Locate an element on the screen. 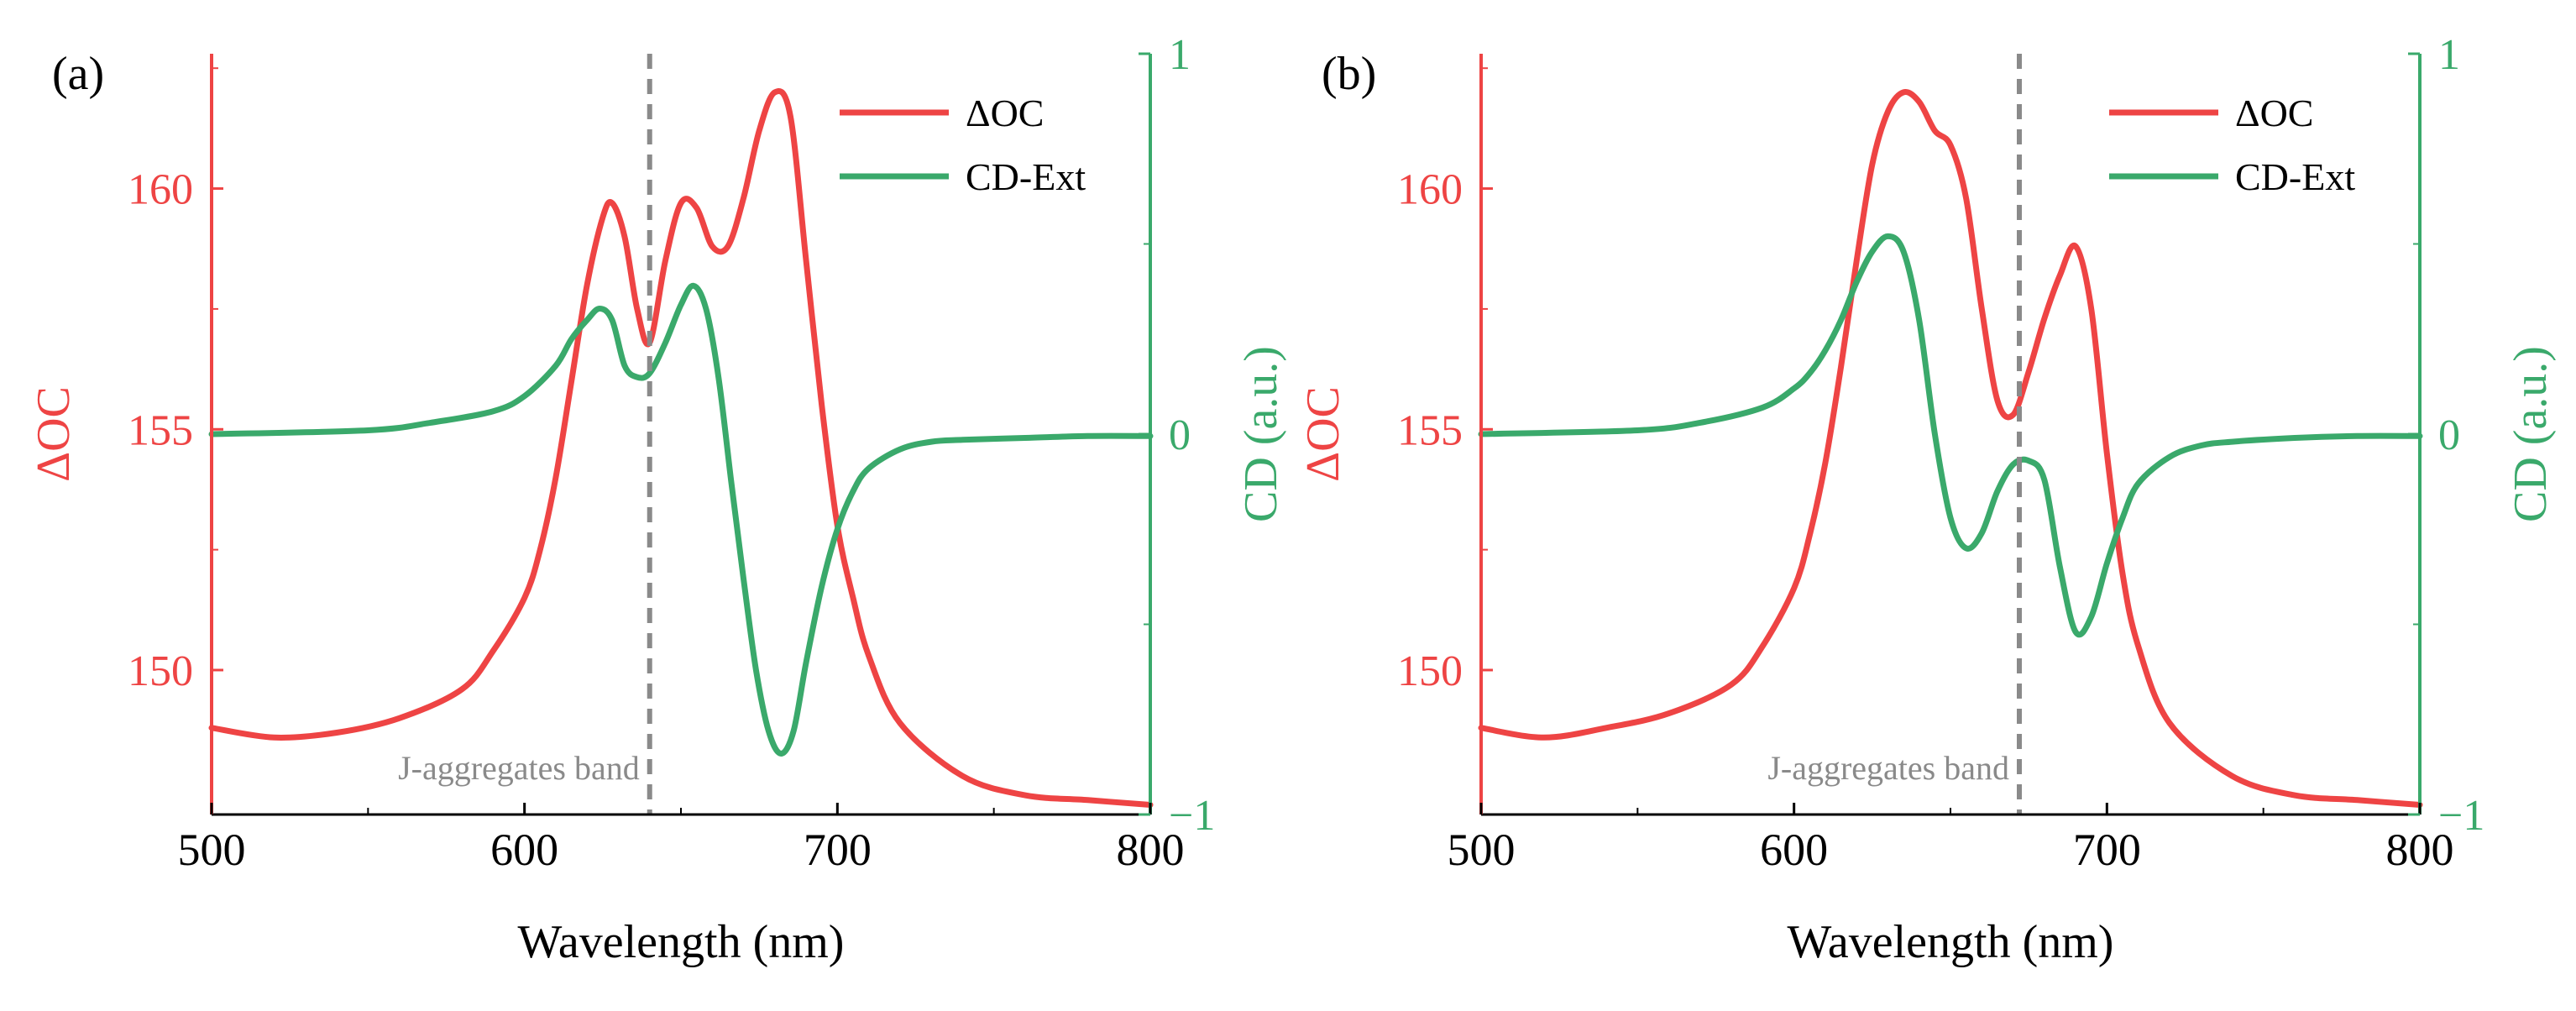 This screenshot has height=1011, width=2576. panel-label: (a) is located at coordinates (78, 74).